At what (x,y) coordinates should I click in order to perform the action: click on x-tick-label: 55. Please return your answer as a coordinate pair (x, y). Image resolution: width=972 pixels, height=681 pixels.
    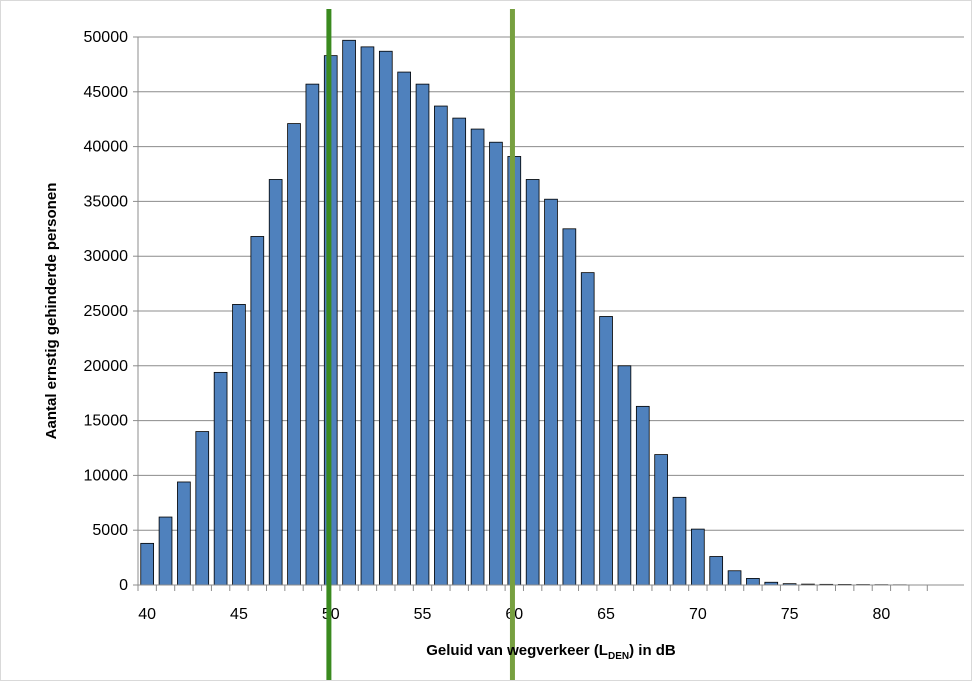
    Looking at the image, I should click on (423, 614).